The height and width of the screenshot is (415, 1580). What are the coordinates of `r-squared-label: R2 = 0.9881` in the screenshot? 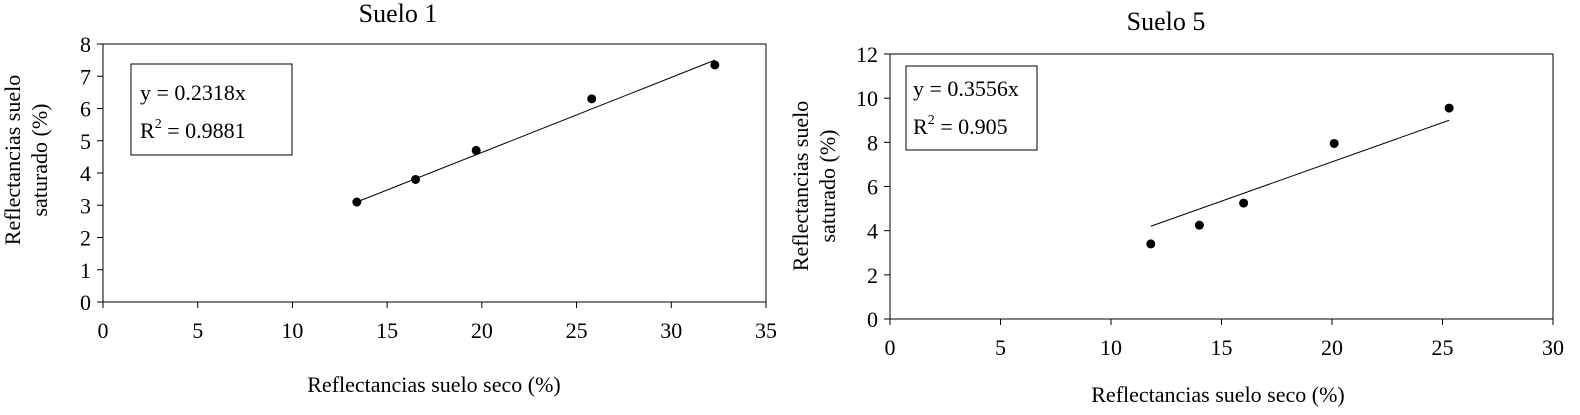 It's located at (193, 130).